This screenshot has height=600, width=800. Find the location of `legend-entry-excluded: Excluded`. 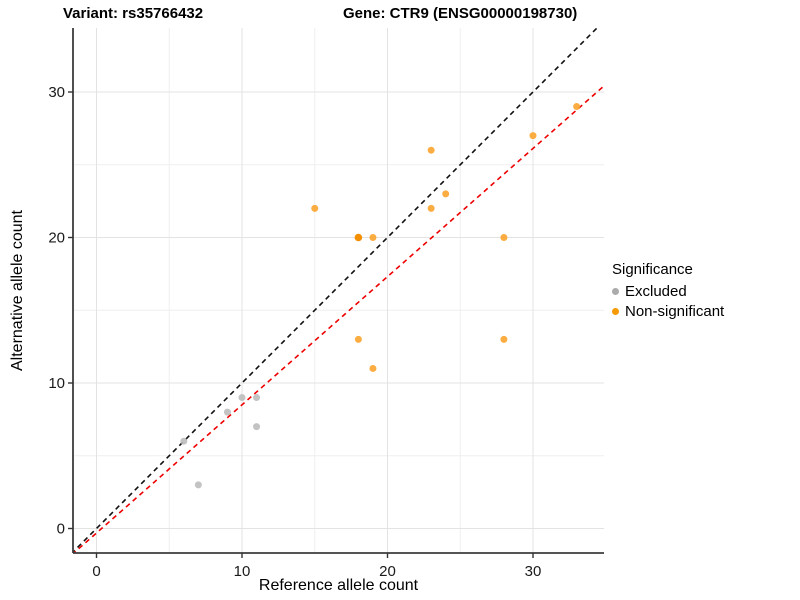

legend-entry-excluded: Excluded is located at coordinates (668, 291).